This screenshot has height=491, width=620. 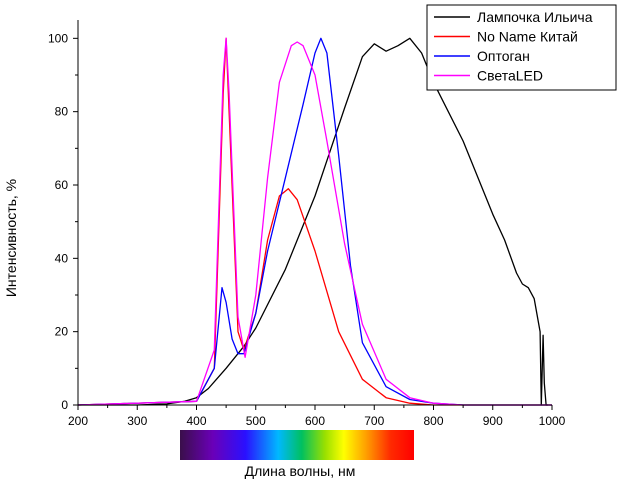 What do you see at coordinates (433, 421) in the screenshot?
I see `x-tick-label: 800` at bounding box center [433, 421].